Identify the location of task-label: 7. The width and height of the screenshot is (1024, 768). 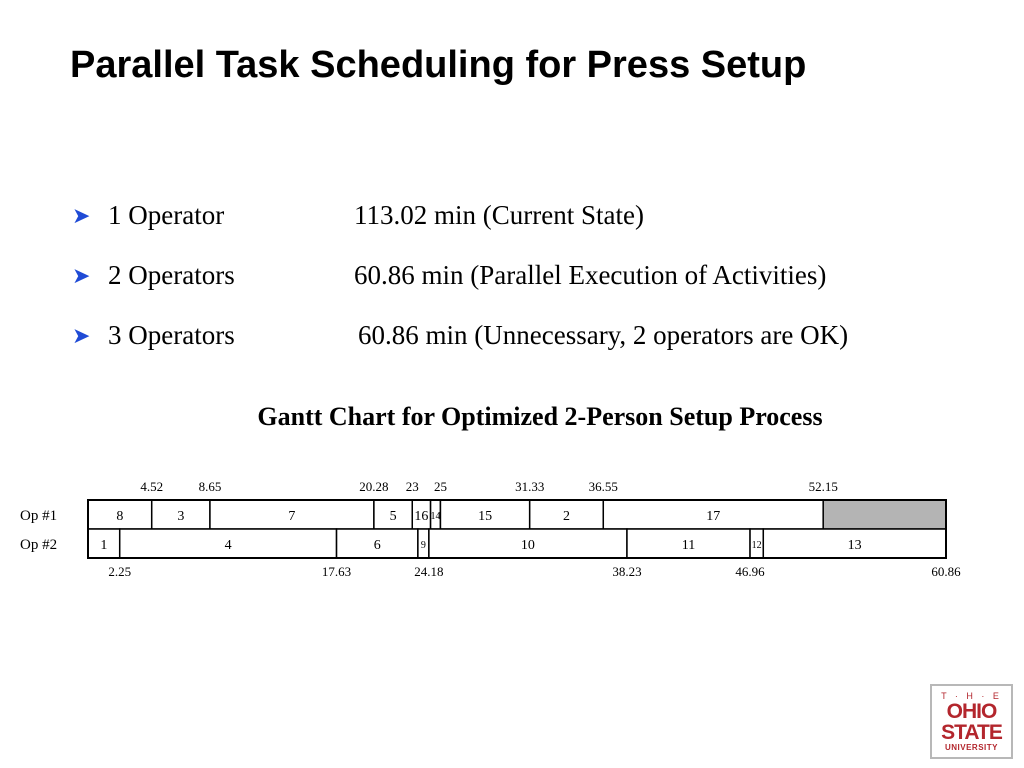
(291, 516).